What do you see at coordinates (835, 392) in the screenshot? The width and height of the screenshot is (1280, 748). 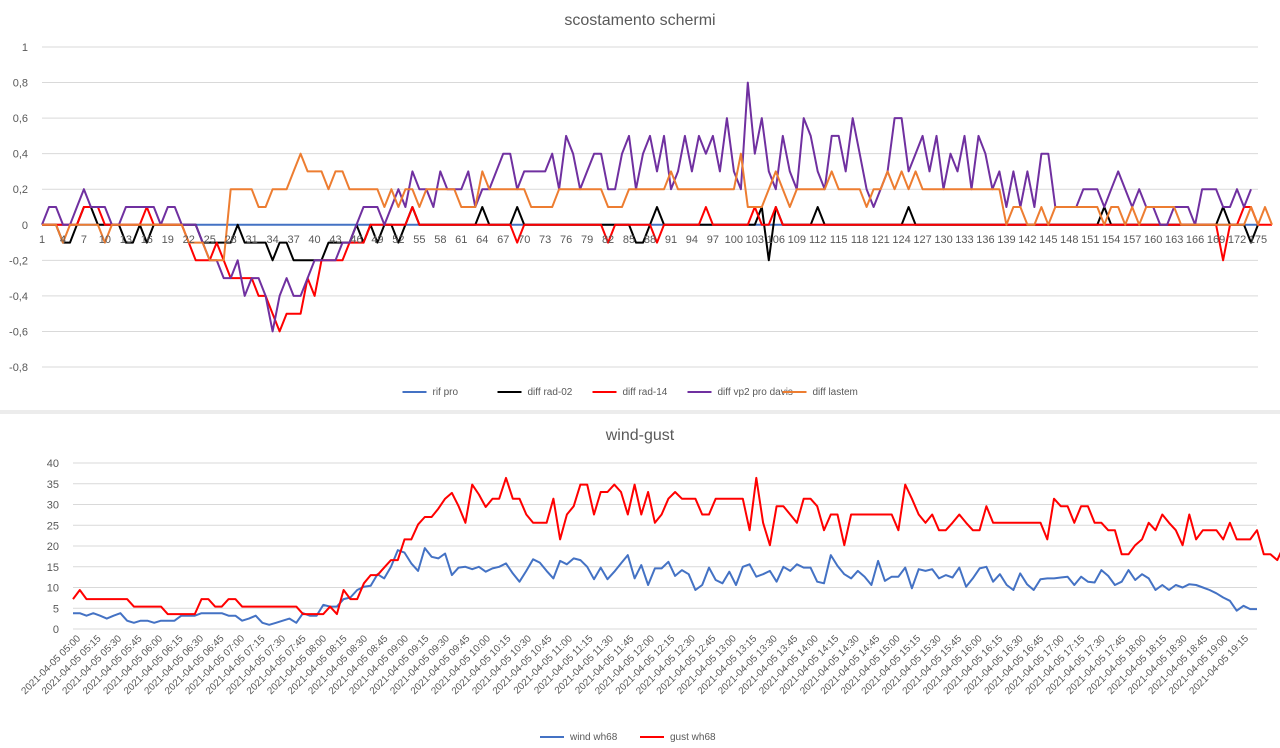 I see `legend-label: diff lastem` at bounding box center [835, 392].